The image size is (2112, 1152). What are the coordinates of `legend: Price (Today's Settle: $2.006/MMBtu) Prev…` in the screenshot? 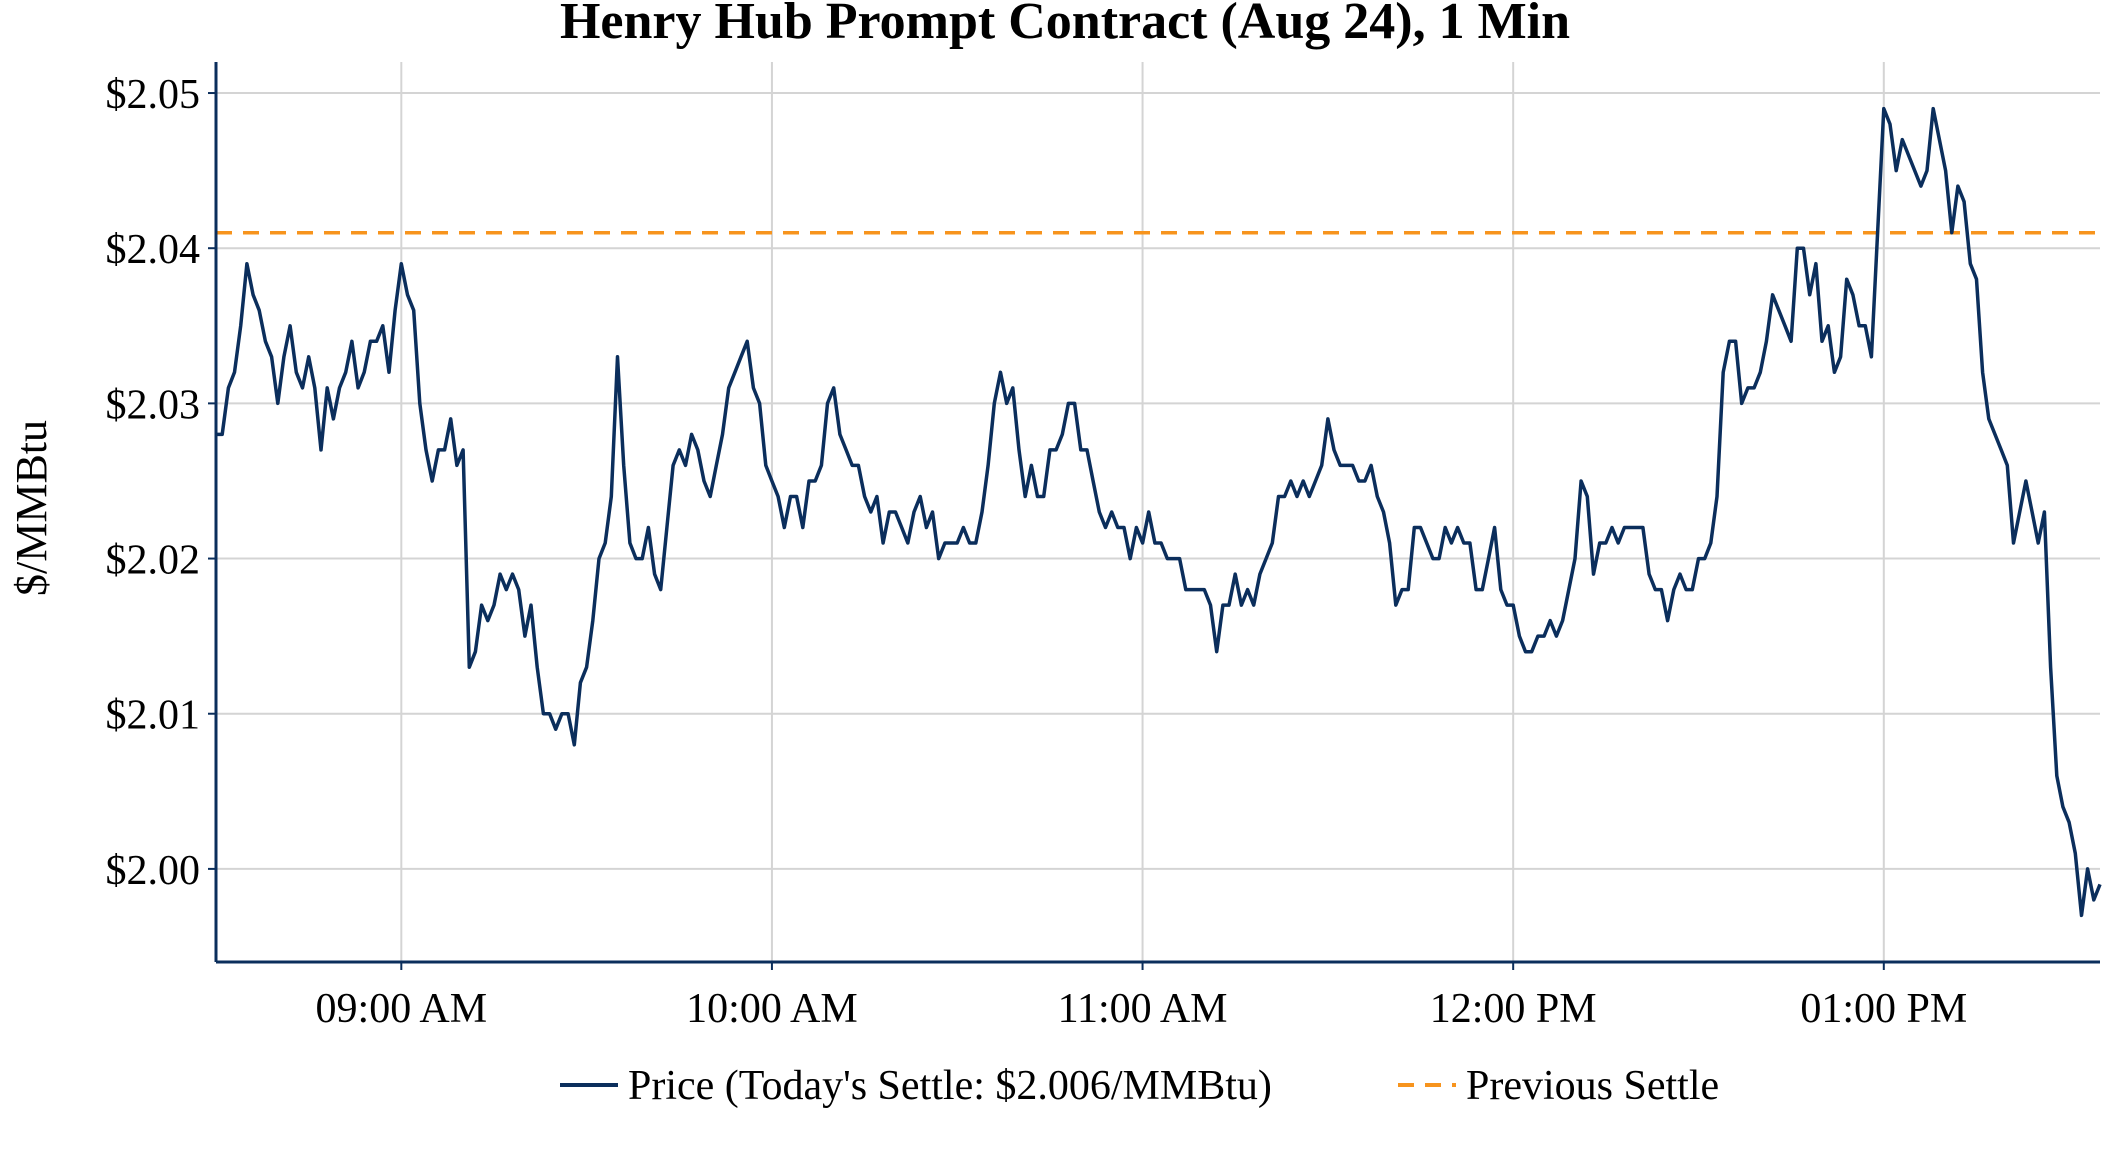 It's located at (1139, 1086).